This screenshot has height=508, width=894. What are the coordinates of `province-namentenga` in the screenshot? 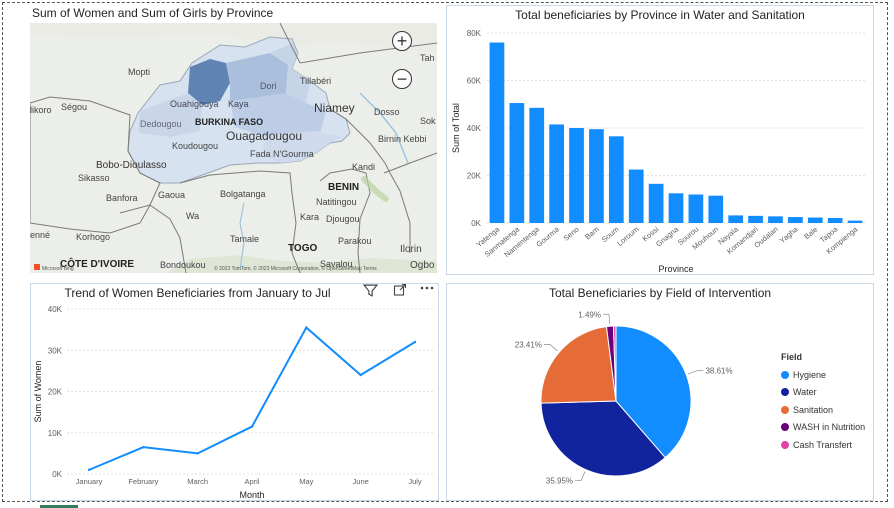 It's located at (278, 117).